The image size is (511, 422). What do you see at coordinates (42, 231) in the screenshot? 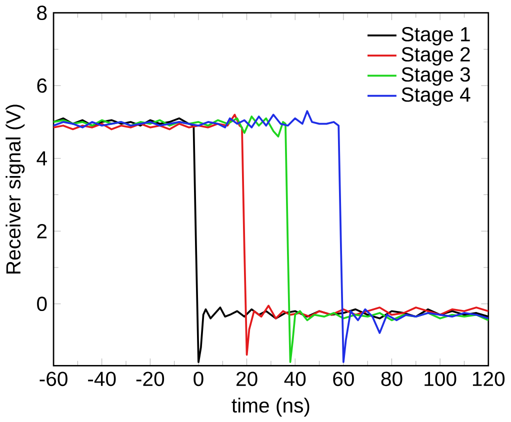
I see `y-tick-label: 2` at bounding box center [42, 231].